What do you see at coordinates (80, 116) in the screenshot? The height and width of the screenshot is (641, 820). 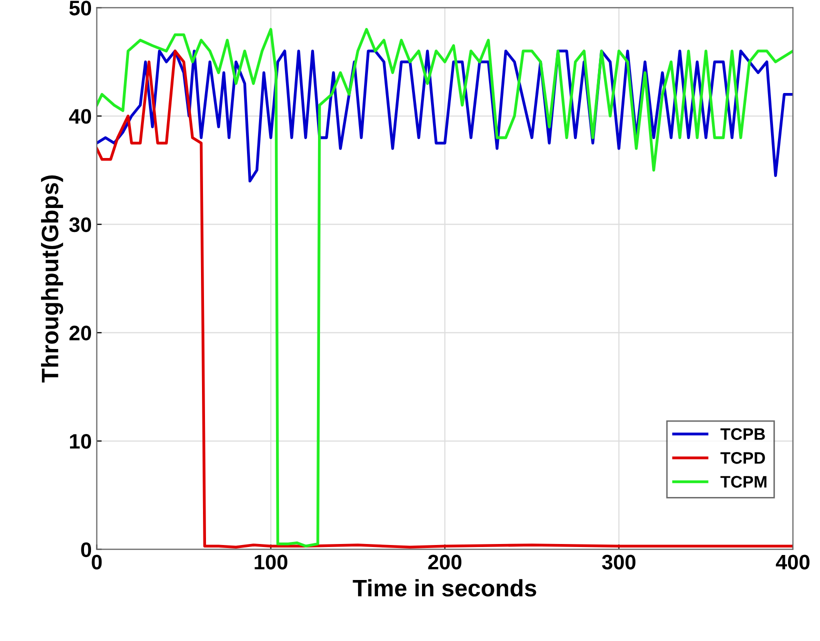 I see `y-tick-label: 40` at bounding box center [80, 116].